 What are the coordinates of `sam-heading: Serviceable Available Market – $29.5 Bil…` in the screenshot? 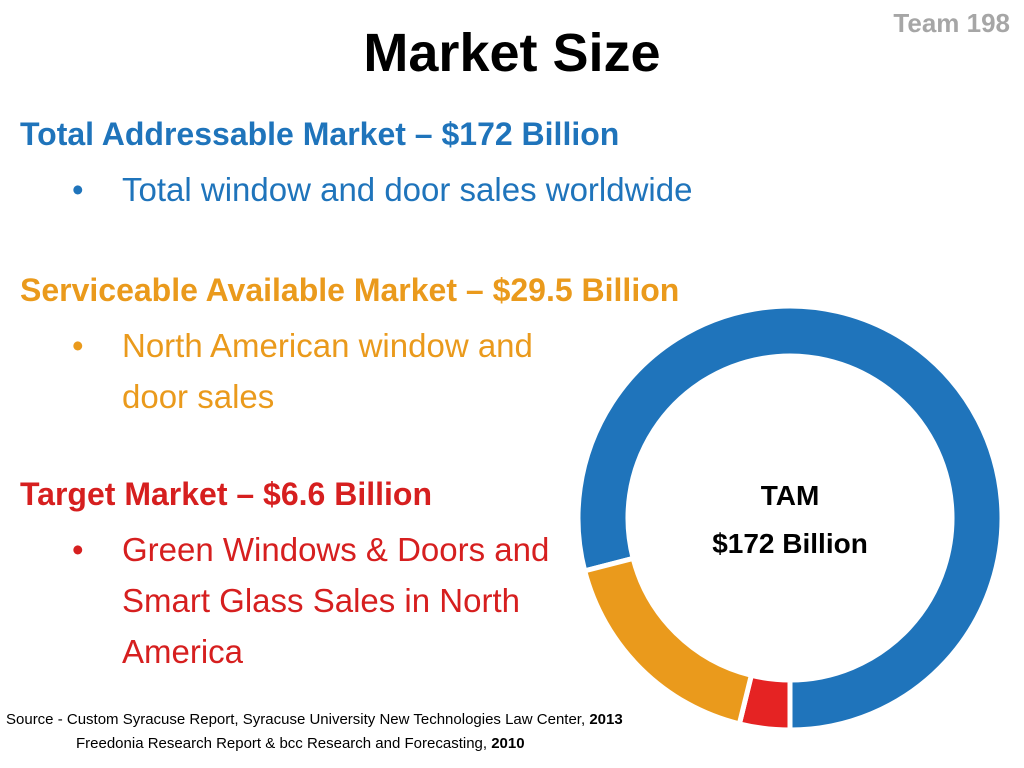 It's located at (350, 290).